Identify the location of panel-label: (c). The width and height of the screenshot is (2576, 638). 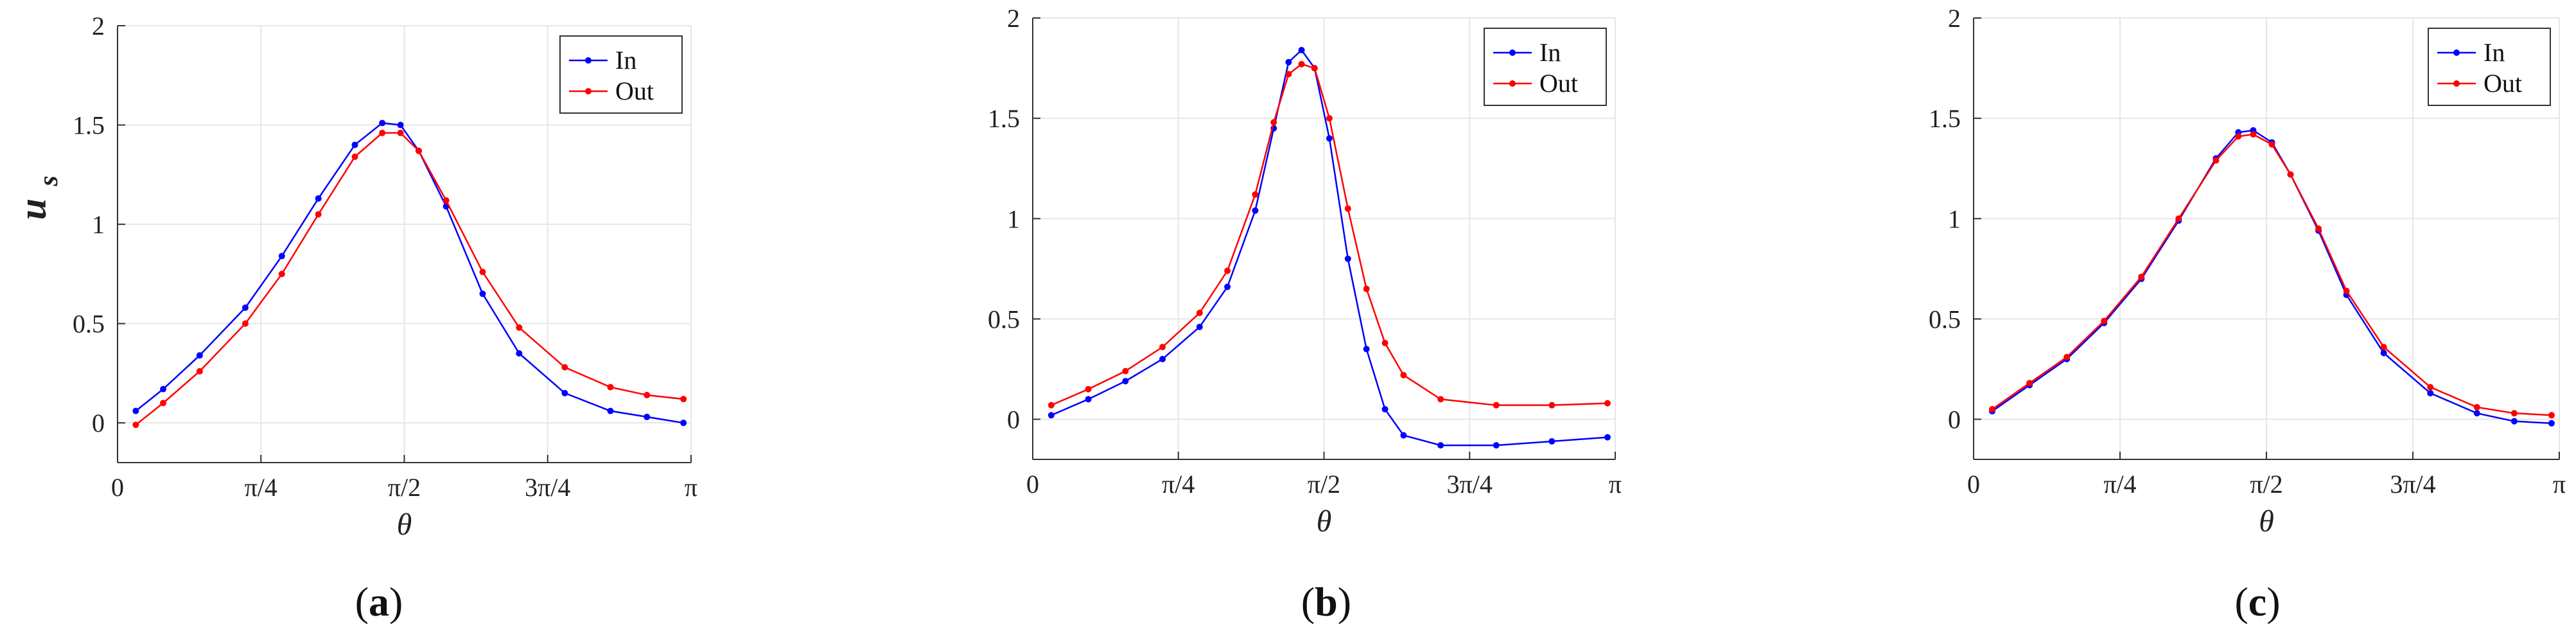
(2257, 602).